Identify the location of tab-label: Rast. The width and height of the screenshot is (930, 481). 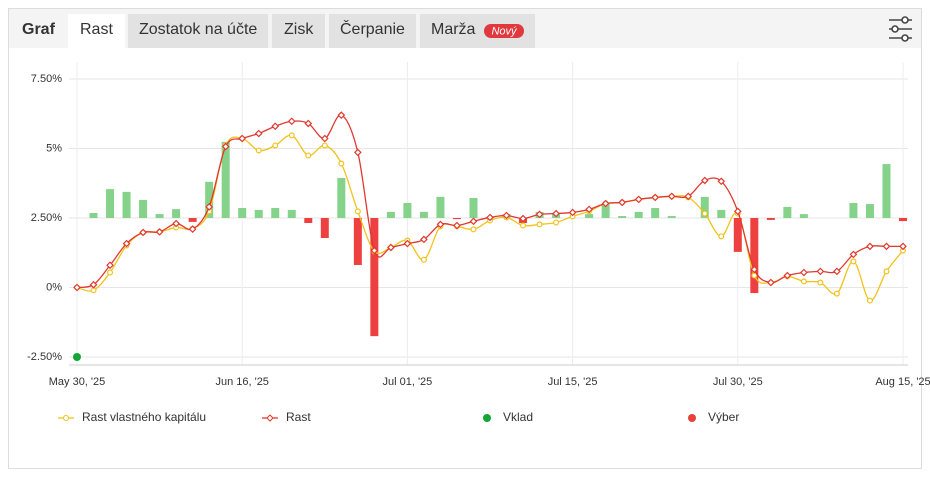
(96, 29).